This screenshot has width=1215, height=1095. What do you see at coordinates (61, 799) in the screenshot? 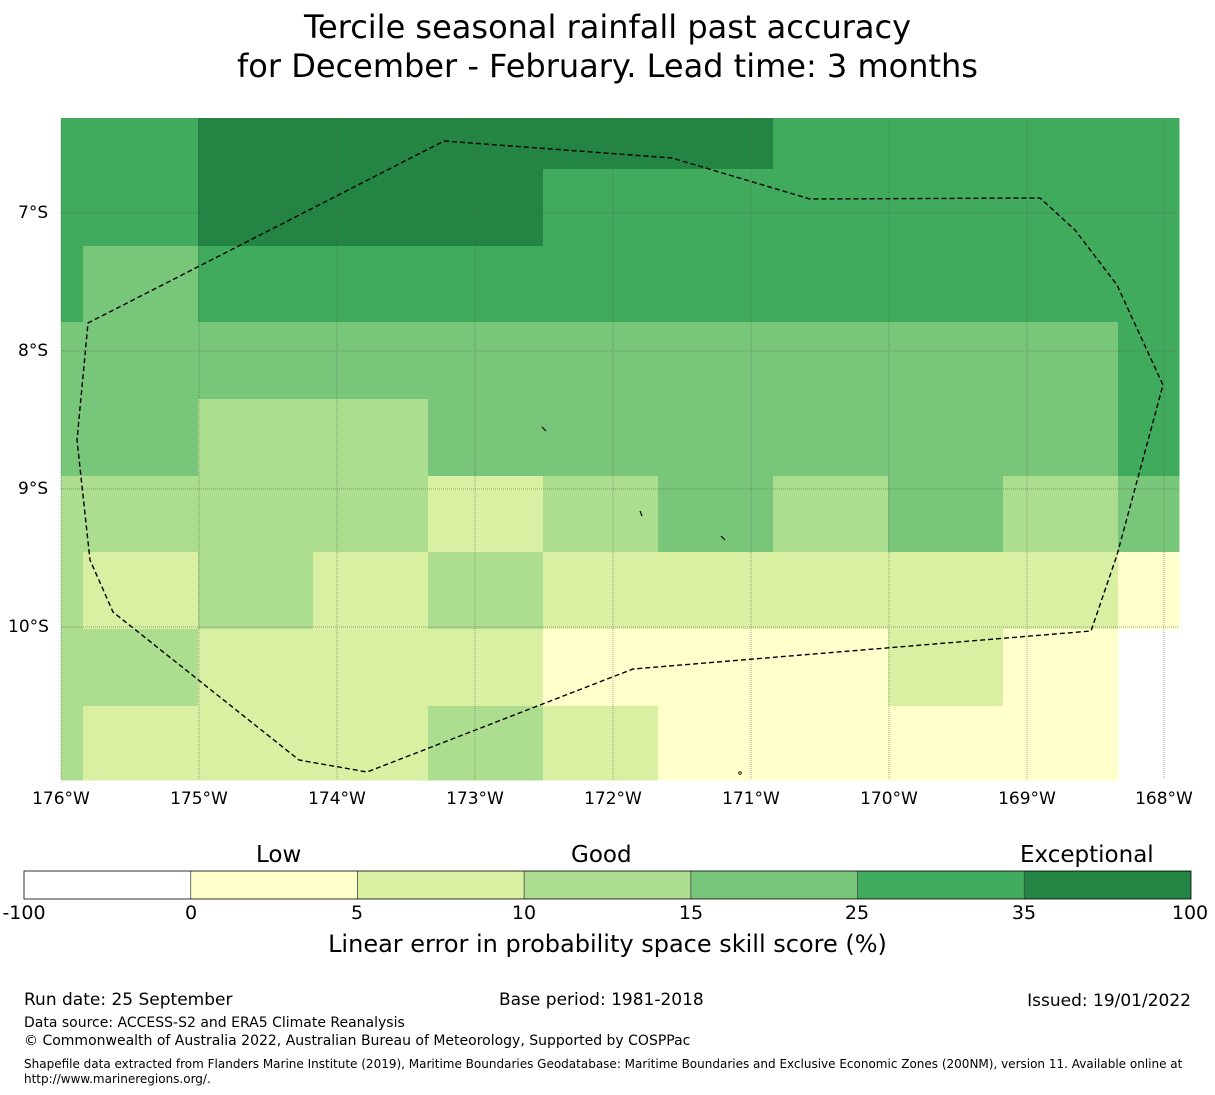
I see `lon-tick-label: 176°W` at bounding box center [61, 799].